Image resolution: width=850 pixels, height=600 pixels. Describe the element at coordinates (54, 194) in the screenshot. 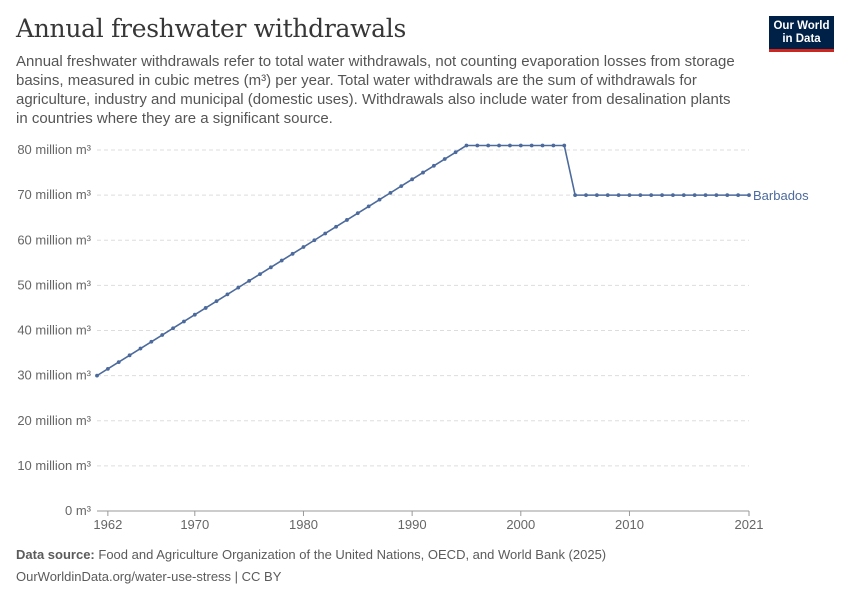

I see `y-tick-label: 70 million m³` at that location.